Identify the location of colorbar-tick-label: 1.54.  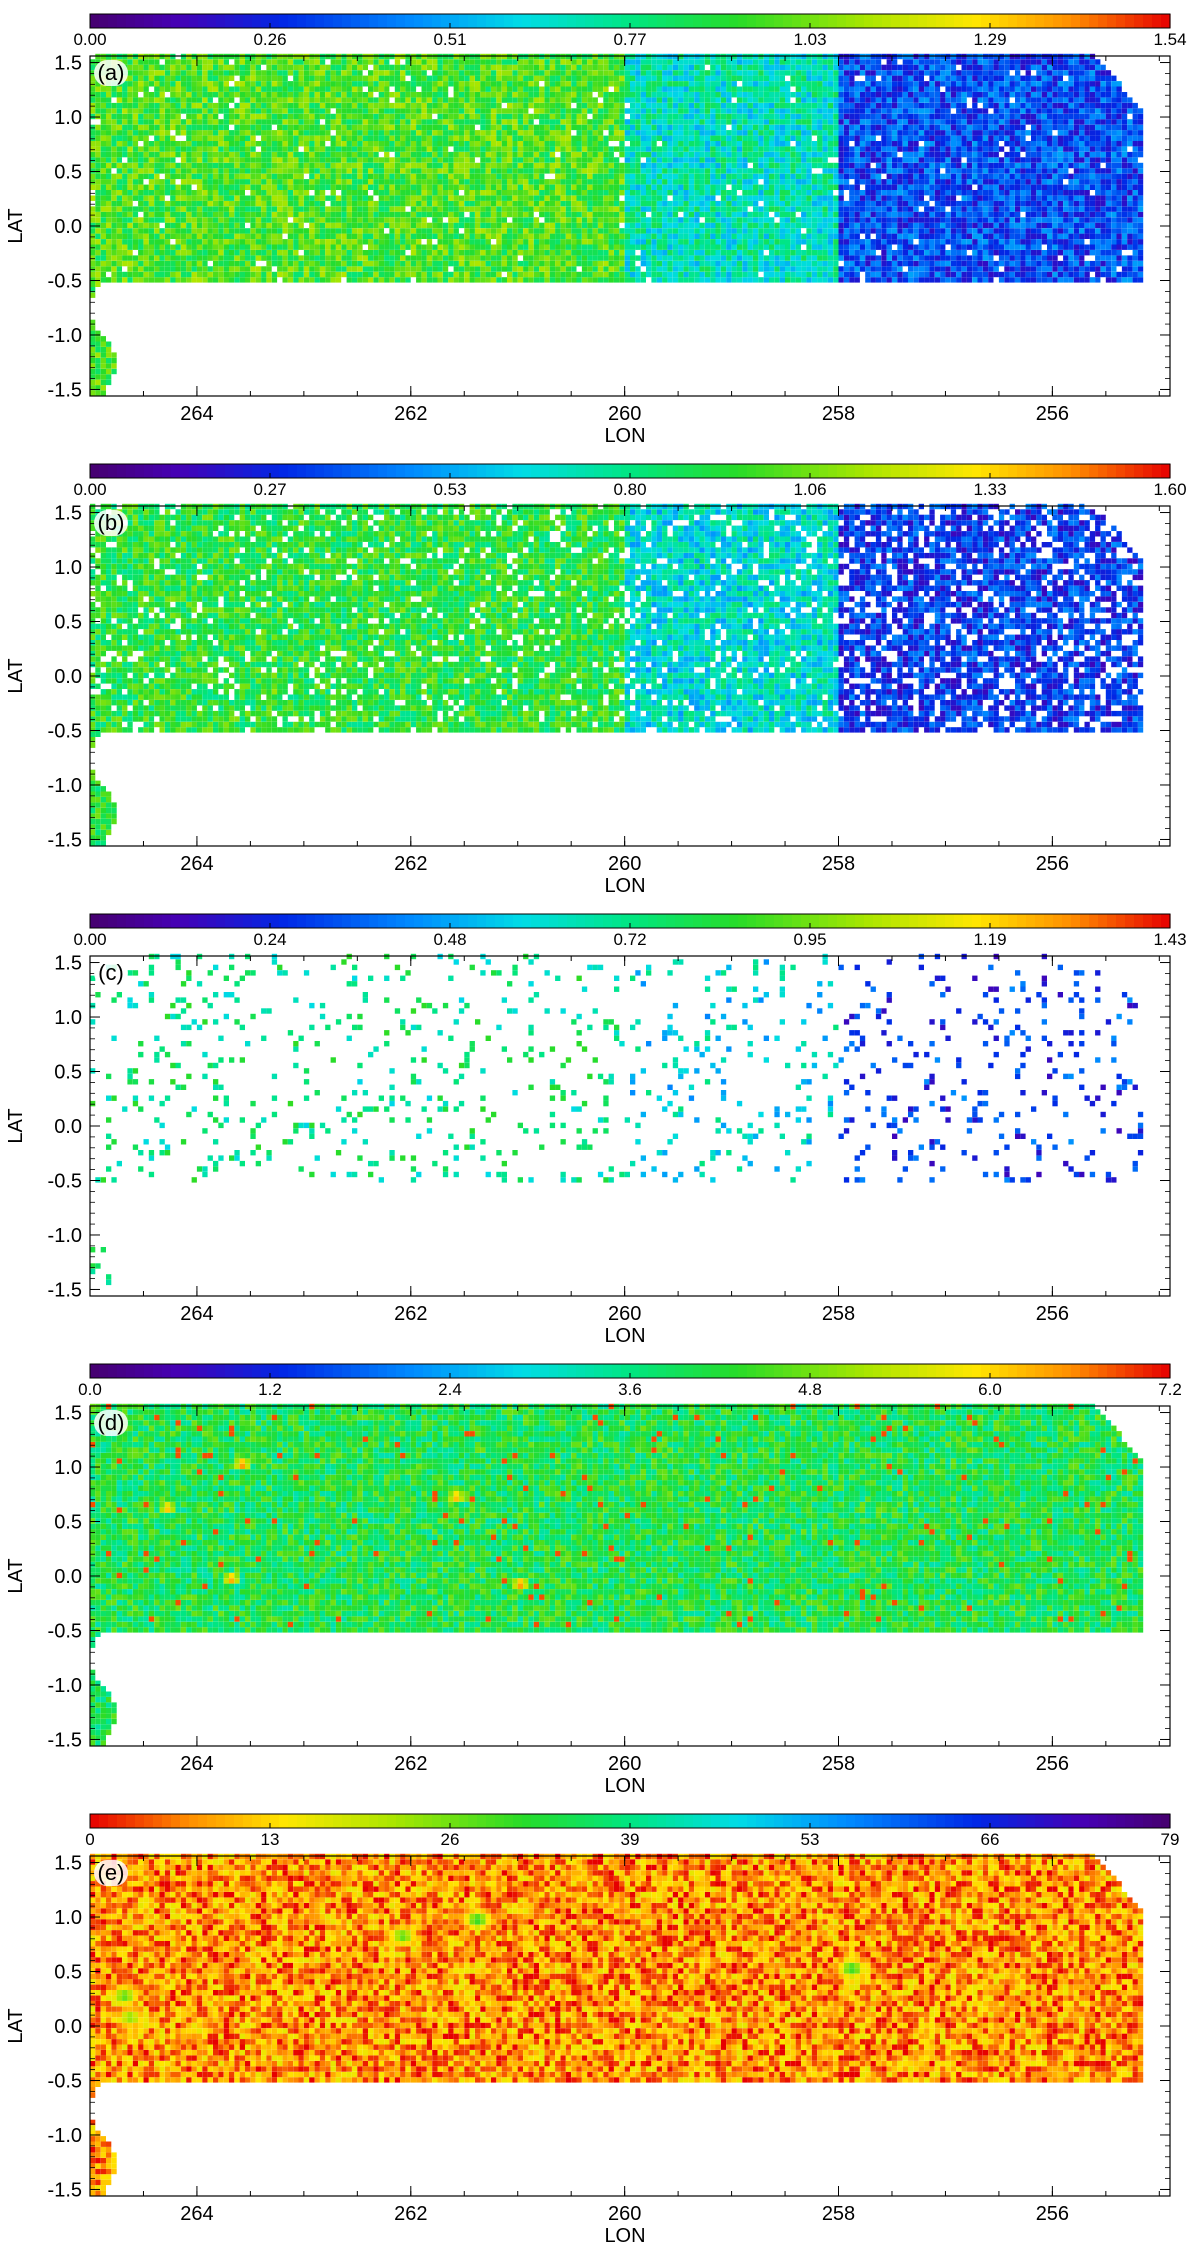
(1169, 39).